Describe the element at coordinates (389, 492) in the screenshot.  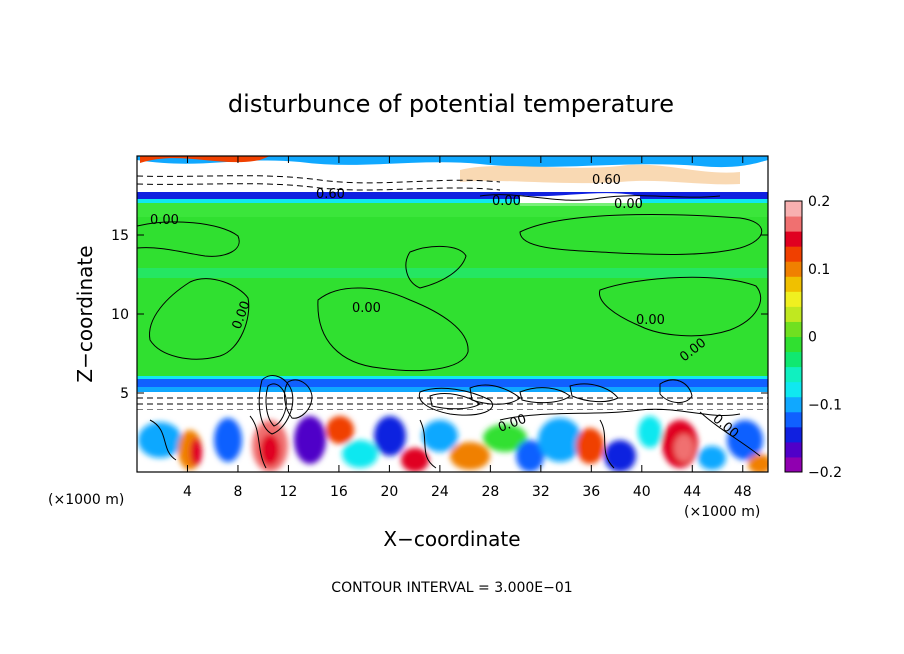
I see `x-tick-label: 20` at that location.